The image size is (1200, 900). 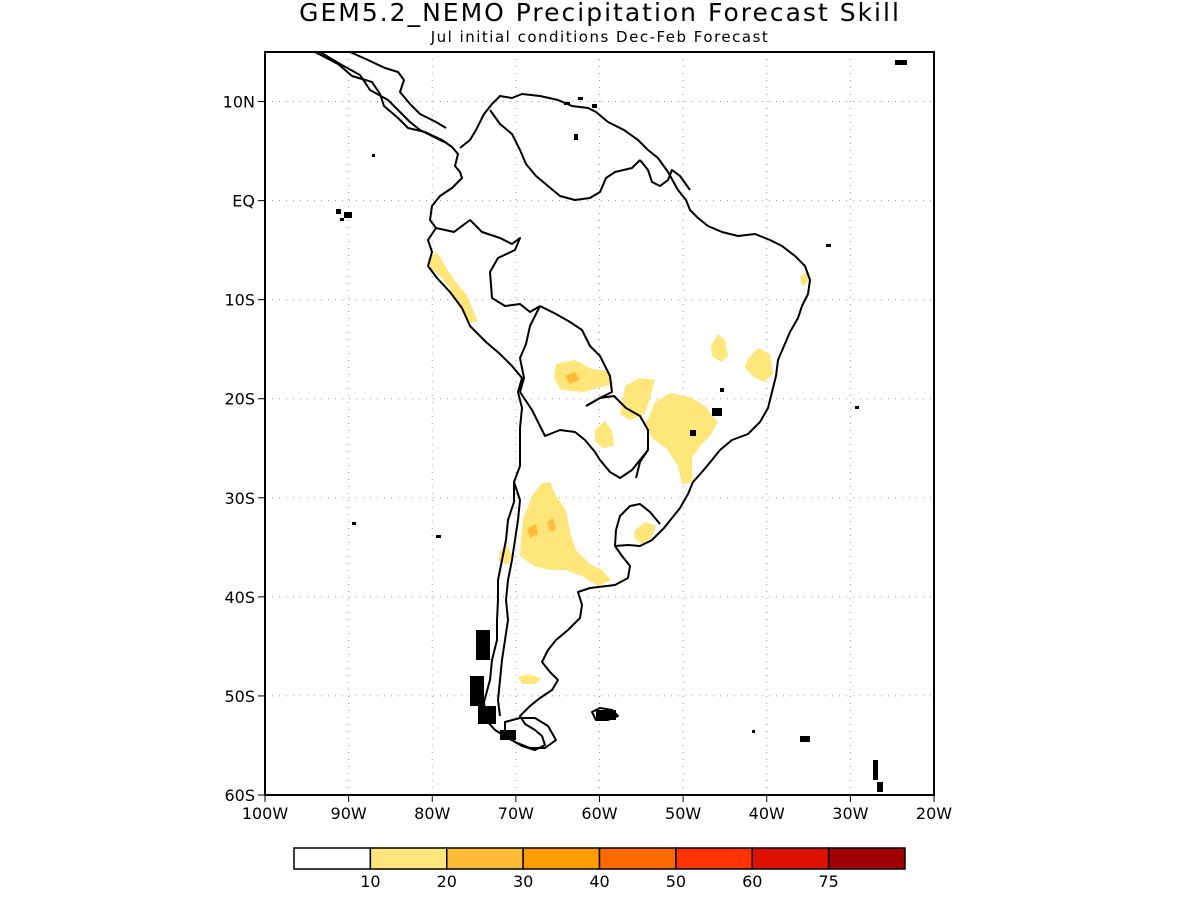 I want to click on lon-tick-label: 70W, so click(x=516, y=813).